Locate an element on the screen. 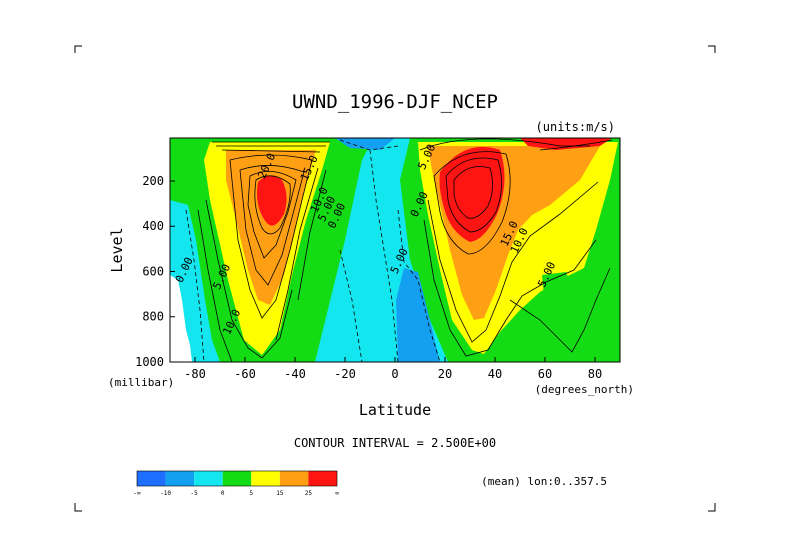 This screenshot has height=558, width=789. fill-blue-stratosphere is located at coordinates (365, 144).